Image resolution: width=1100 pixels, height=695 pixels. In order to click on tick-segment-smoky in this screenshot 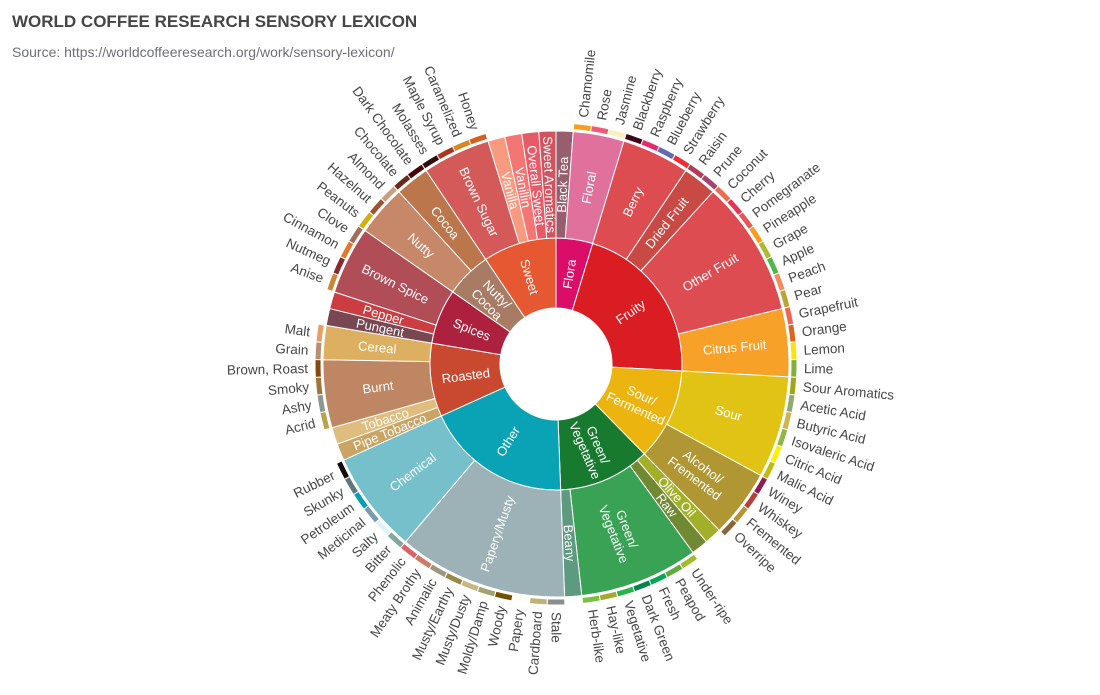, I will do `click(319, 386)`.